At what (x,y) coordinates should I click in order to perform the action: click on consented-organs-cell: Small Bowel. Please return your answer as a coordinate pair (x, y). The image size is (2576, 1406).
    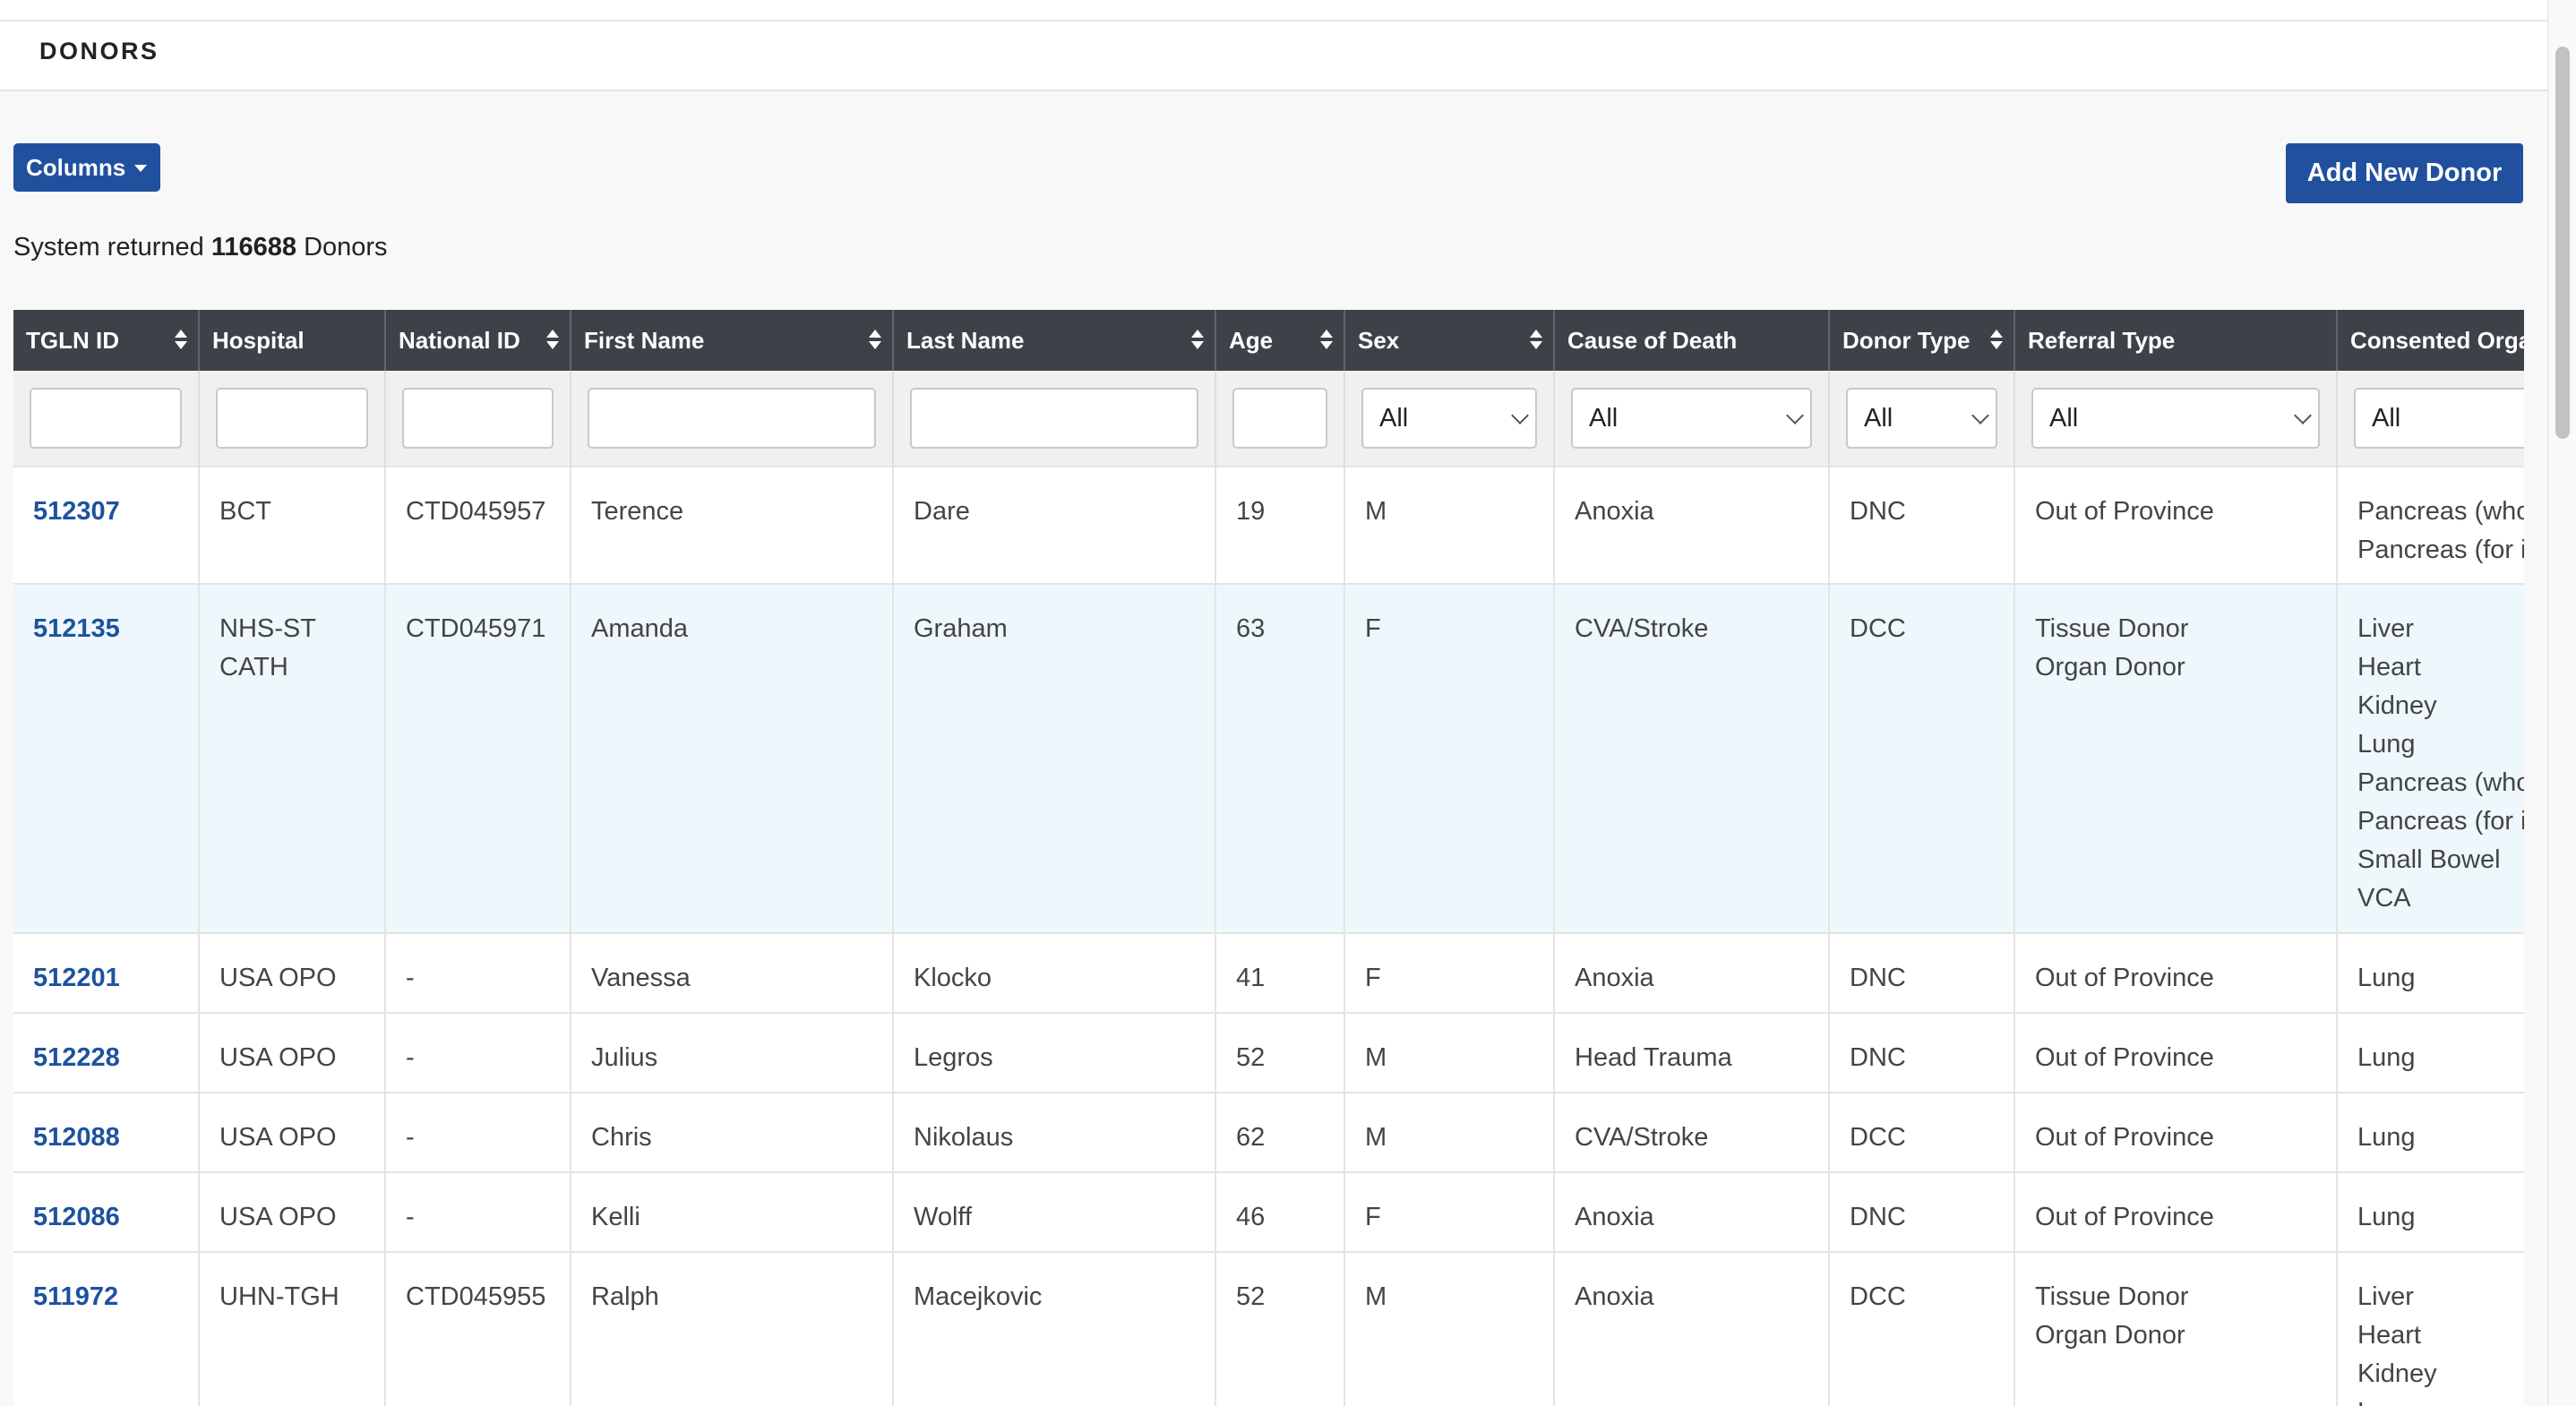
    Looking at the image, I should click on (2429, 859).